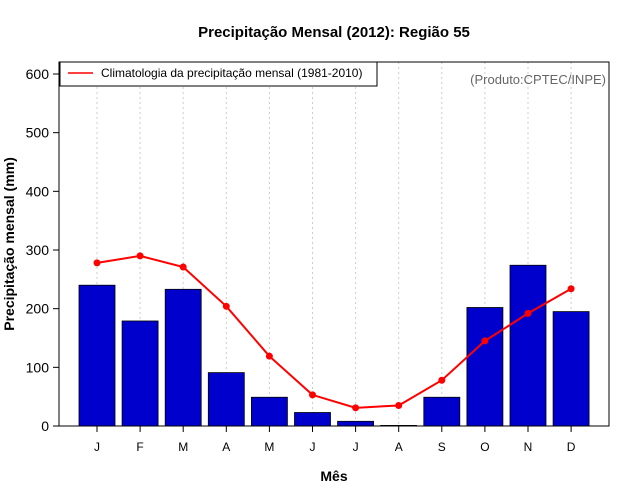 The image size is (640, 500). I want to click on x-tick-label: S, so click(442, 447).